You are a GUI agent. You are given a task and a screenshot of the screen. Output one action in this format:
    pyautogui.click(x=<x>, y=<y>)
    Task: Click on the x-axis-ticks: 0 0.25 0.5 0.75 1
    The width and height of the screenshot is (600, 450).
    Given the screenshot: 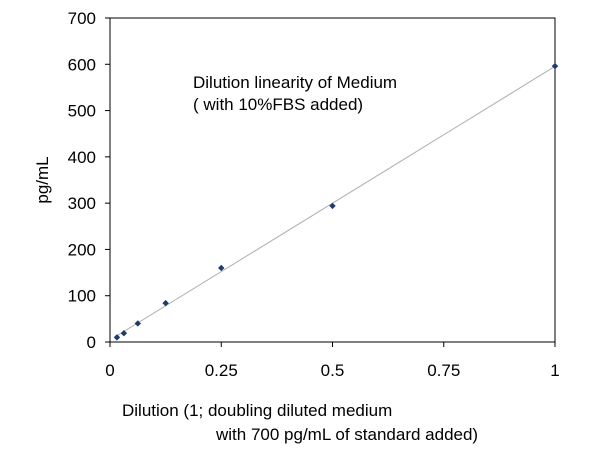 What is the action you would take?
    pyautogui.click(x=332, y=361)
    